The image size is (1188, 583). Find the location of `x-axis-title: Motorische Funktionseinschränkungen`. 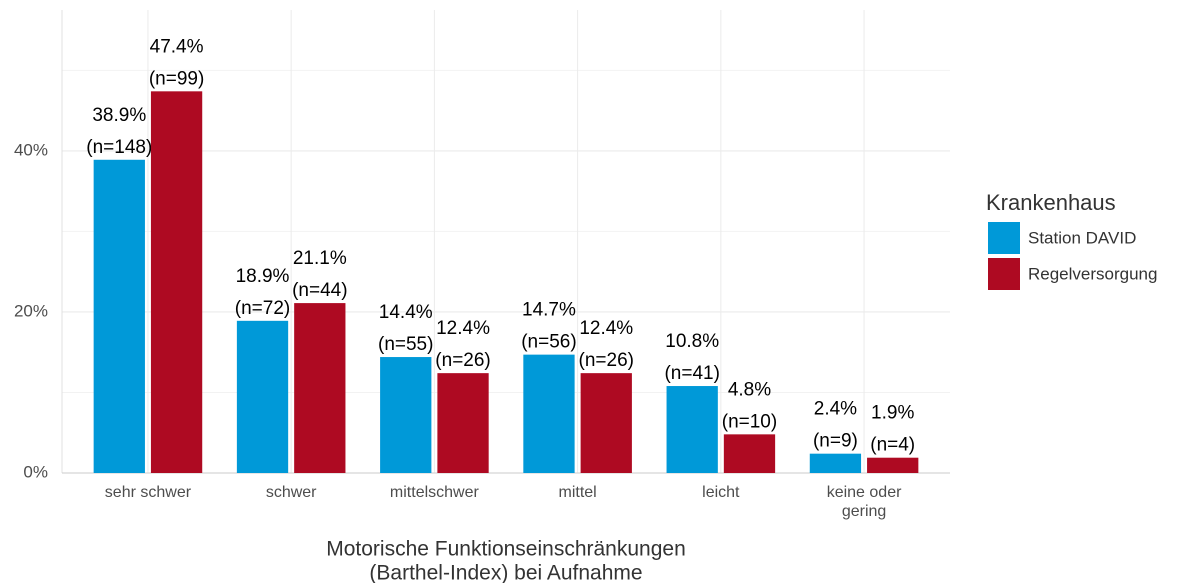

x-axis-title: Motorische Funktionseinschränkungen is located at coordinates (506, 549).